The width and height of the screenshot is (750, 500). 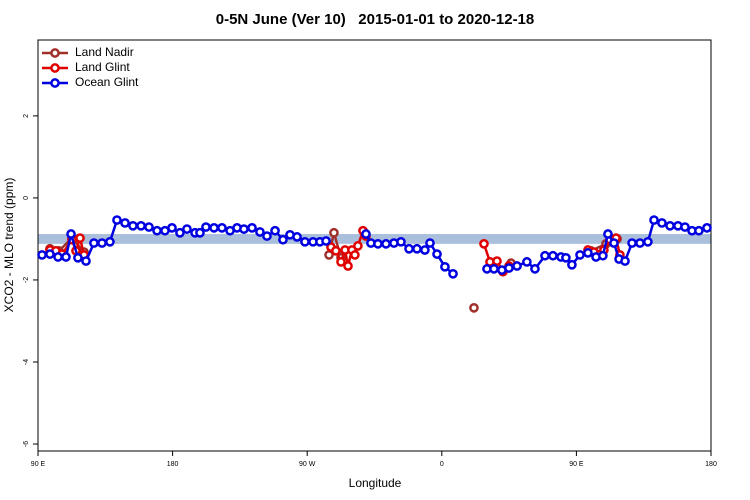 I want to click on legend-label: Ocean Glint, so click(x=107, y=82).